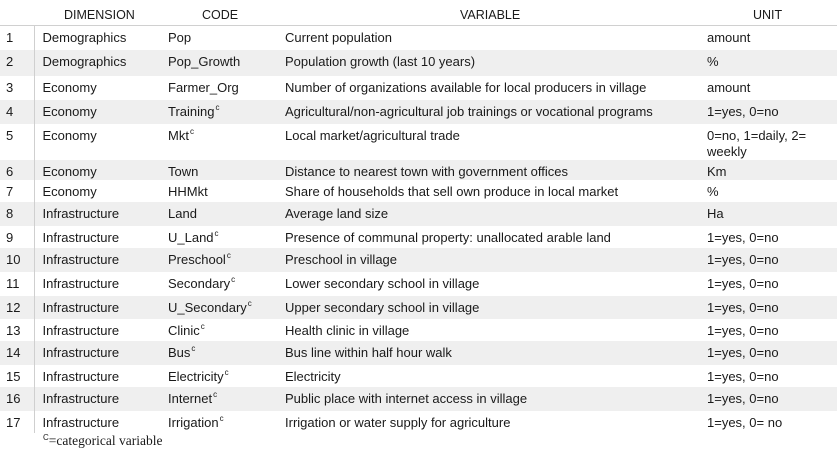  What do you see at coordinates (226, 376) in the screenshot?
I see `row-code: Electricityc` at bounding box center [226, 376].